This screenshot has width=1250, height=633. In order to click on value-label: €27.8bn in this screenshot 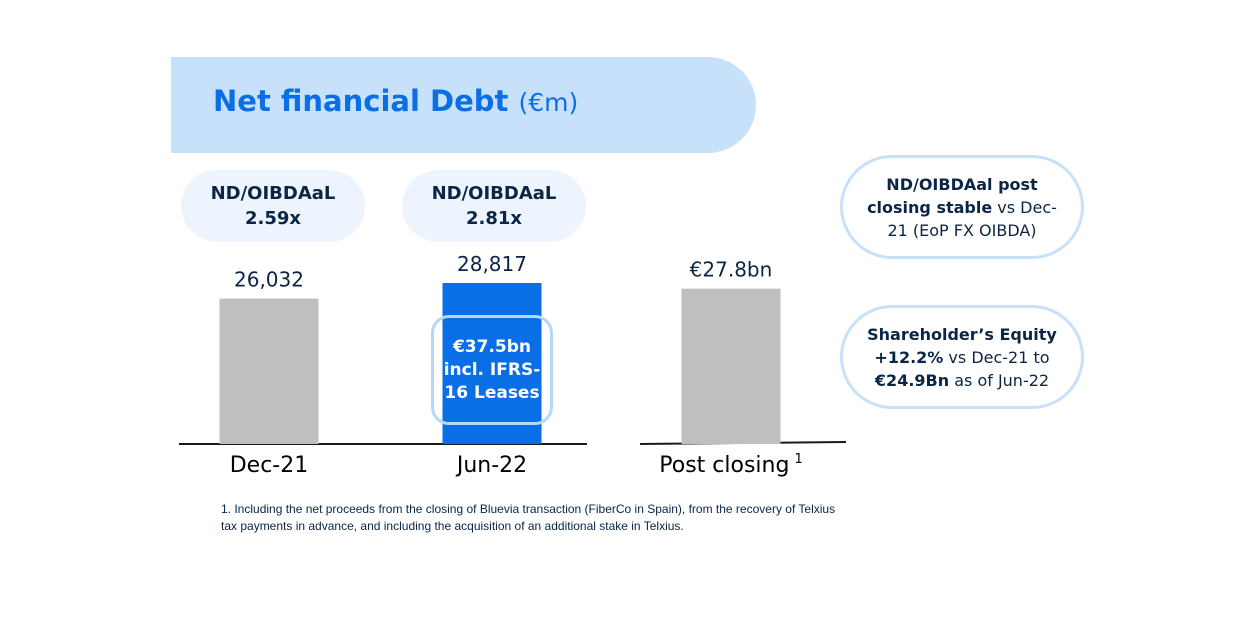, I will do `click(731, 270)`.